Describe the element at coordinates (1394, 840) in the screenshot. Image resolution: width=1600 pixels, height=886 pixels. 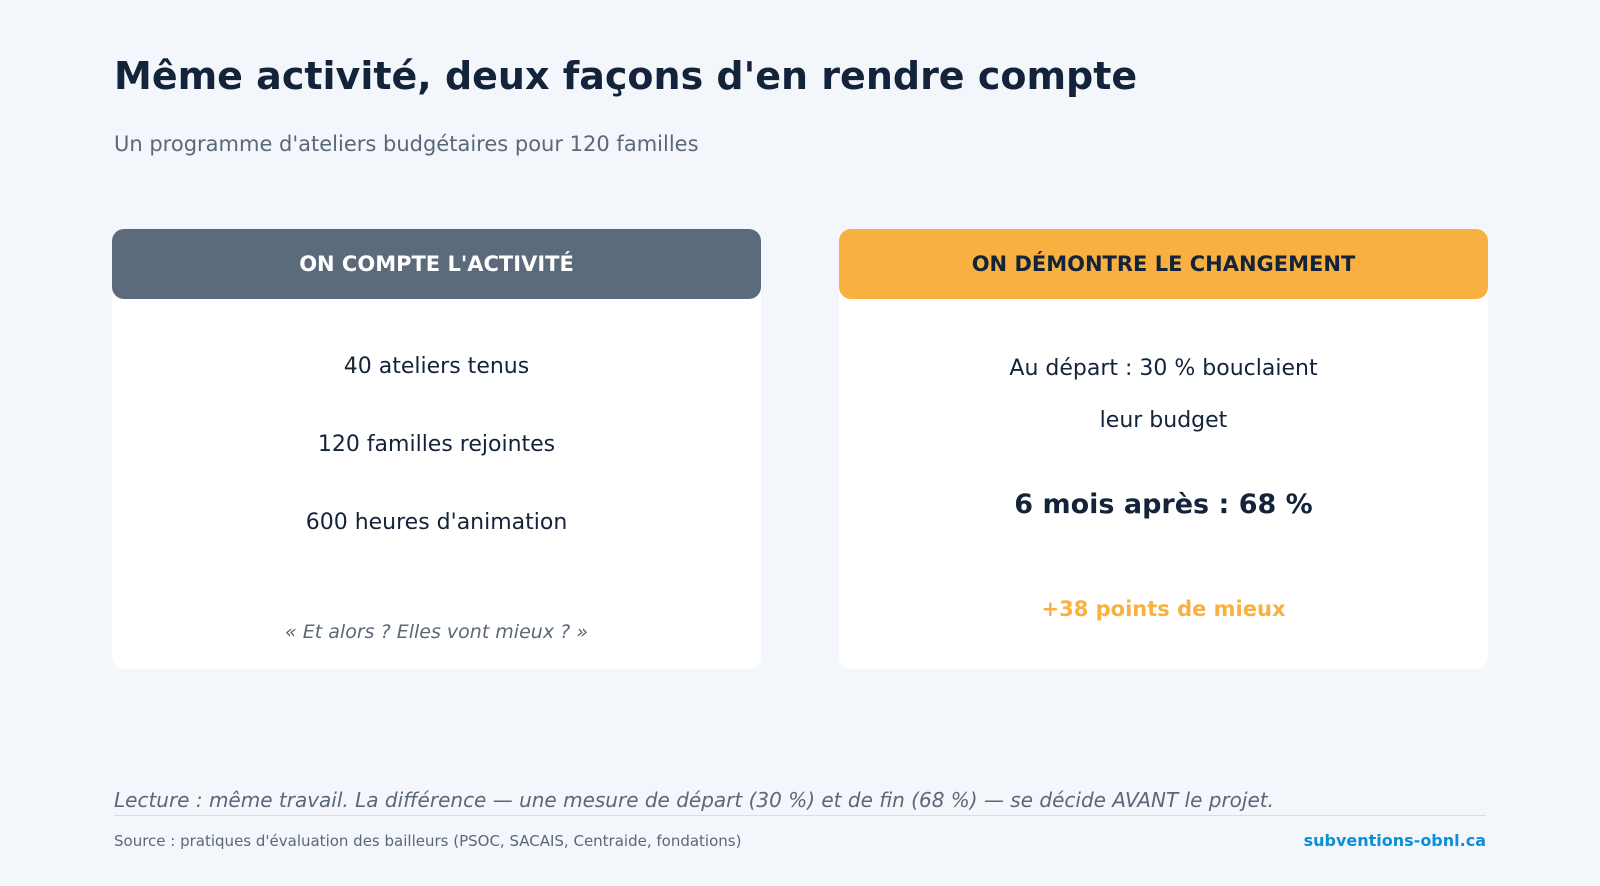
I see `site-link: subventions-obnl.ca` at that location.